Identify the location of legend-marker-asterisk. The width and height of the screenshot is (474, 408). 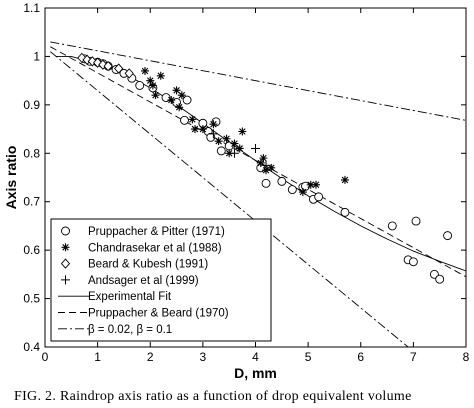
(65, 247).